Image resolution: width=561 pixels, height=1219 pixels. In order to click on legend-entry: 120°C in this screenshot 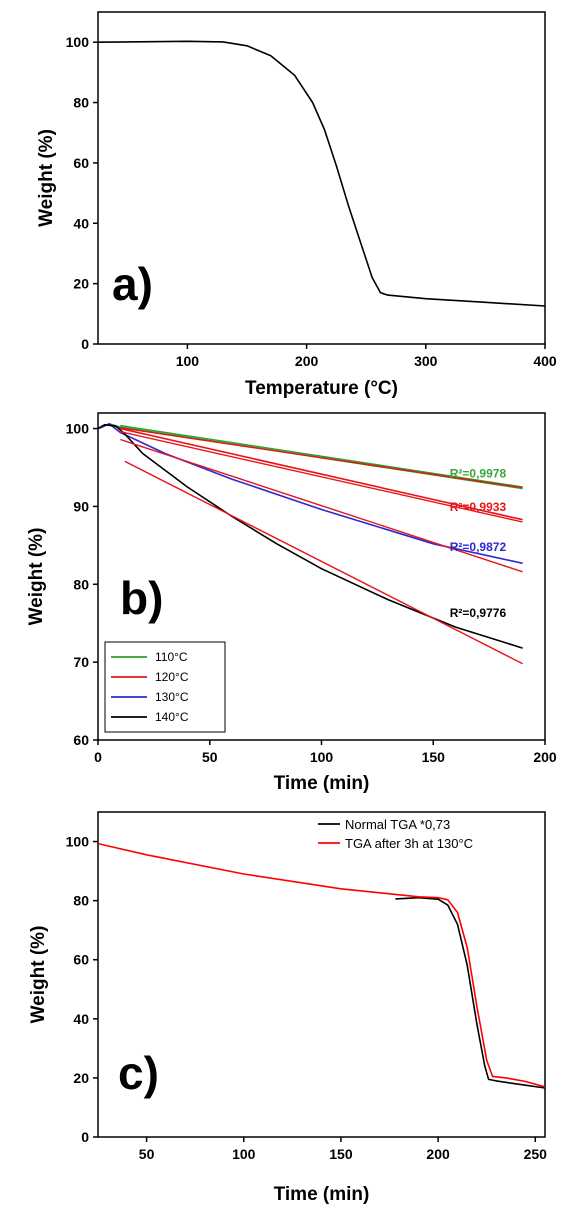, I will do `click(172, 677)`.